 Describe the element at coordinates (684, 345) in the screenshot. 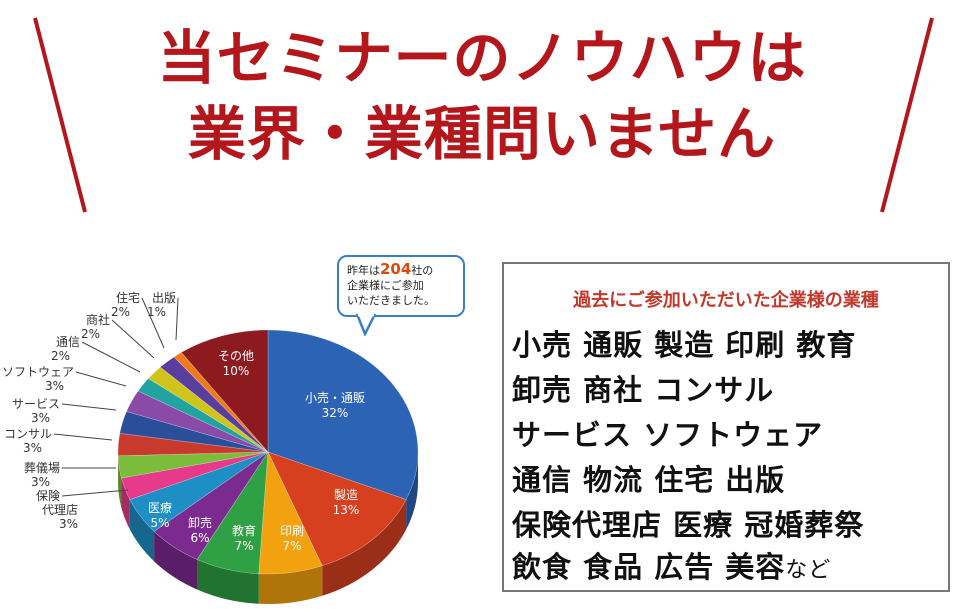

I see `industry-line-1: 小売 通販 製造 印刷 教育` at that location.